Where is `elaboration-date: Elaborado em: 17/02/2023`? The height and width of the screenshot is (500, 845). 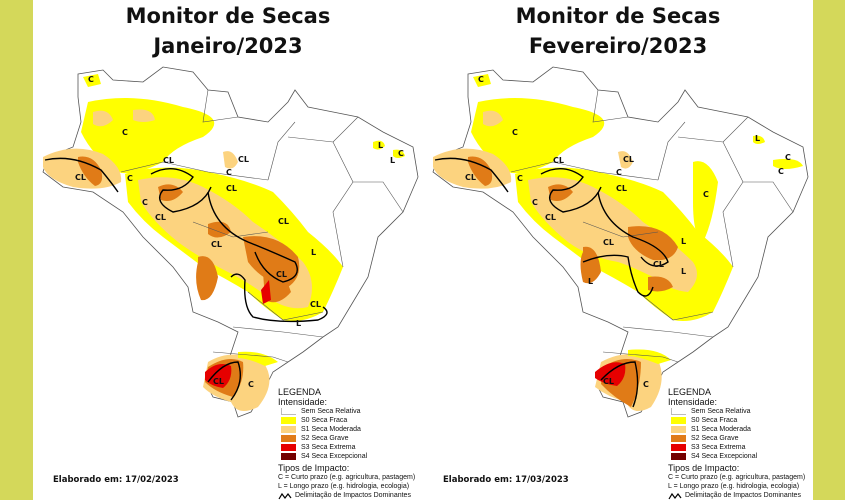 elaboration-date: Elaborado em: 17/02/2023 is located at coordinates (116, 480).